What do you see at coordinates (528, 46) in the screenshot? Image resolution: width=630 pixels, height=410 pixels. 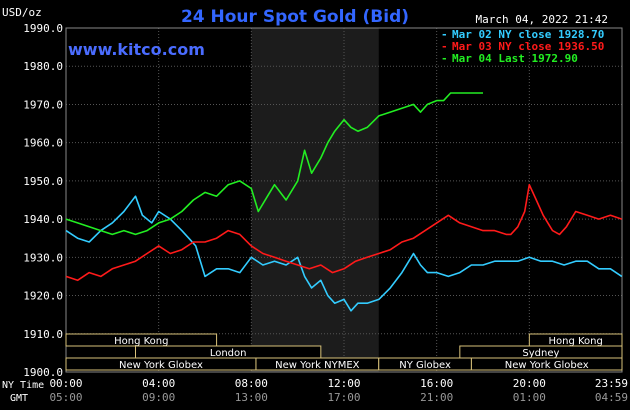 I see `legend-entry-mar03: Mar 03 NY close 1936.50` at bounding box center [528, 46].